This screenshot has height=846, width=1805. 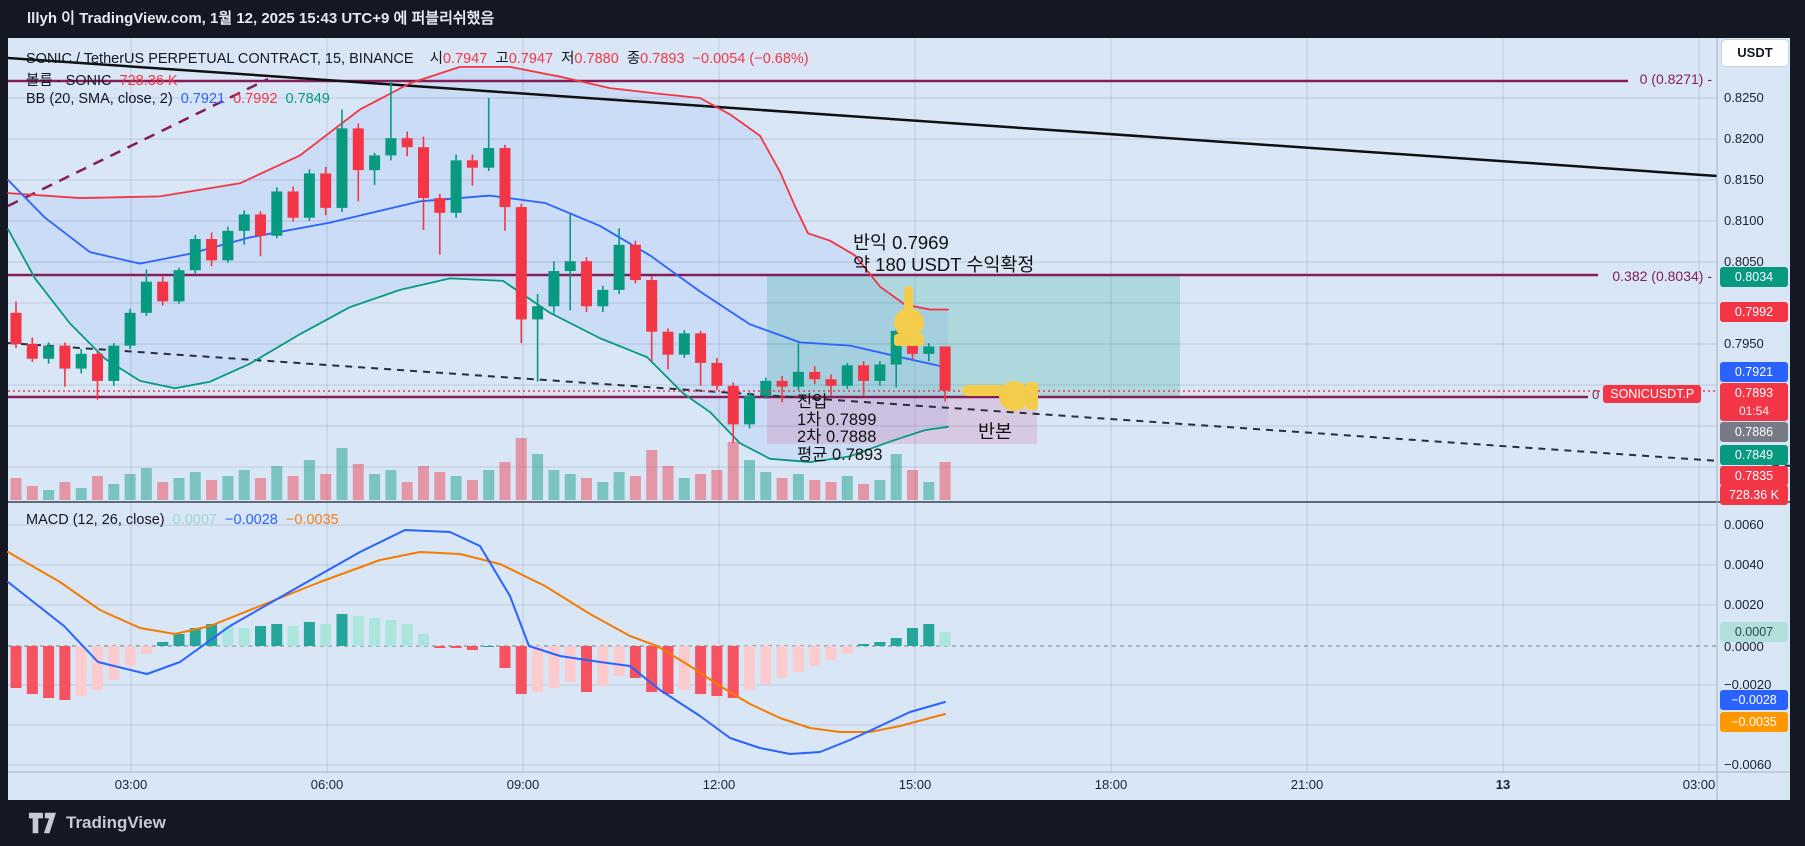 What do you see at coordinates (42, 823) in the screenshot?
I see `tradingview-logo-icon` at bounding box center [42, 823].